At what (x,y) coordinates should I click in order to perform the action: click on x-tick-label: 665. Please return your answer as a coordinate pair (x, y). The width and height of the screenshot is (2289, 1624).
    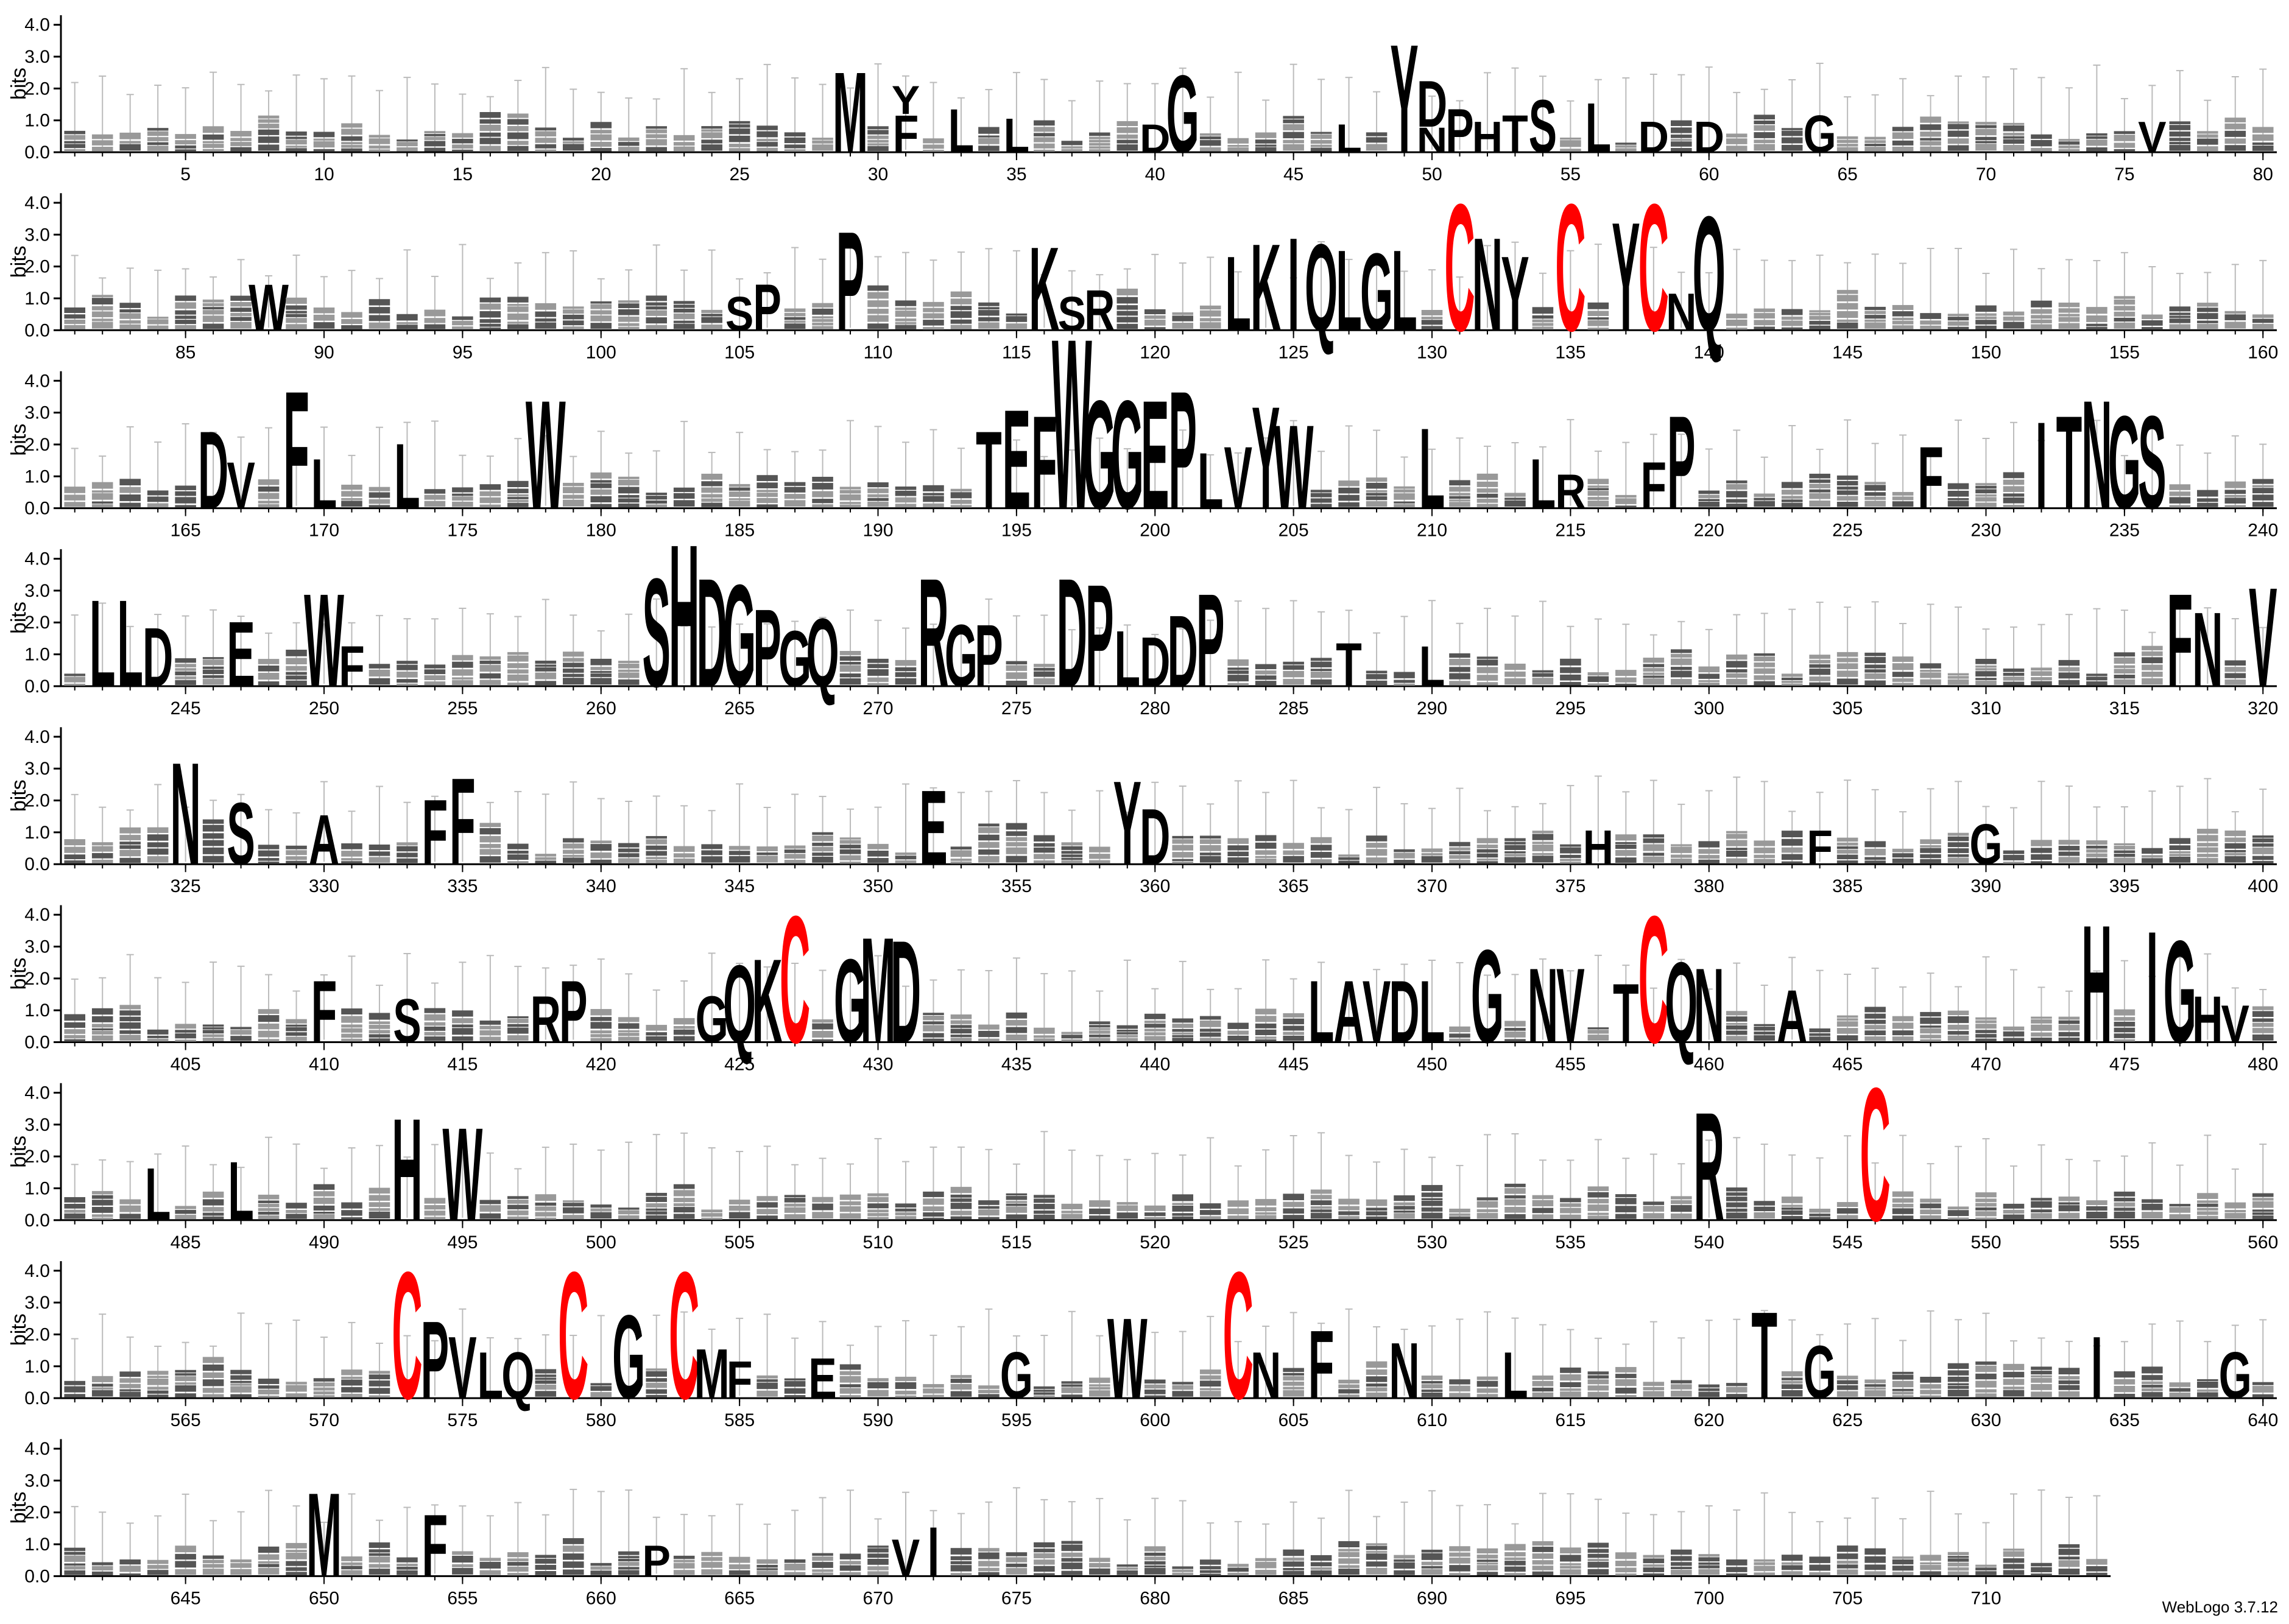
    Looking at the image, I should click on (740, 1598).